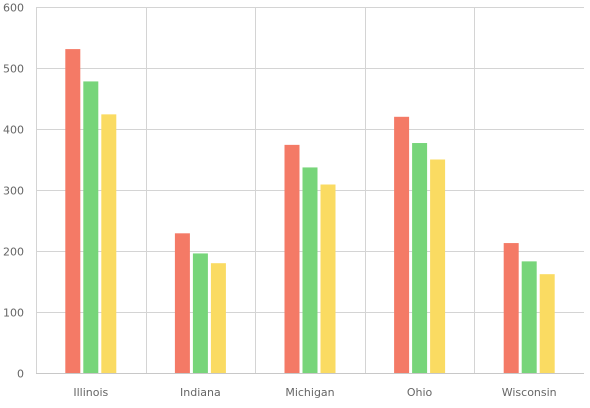  I want to click on x-tick-label: Illinois, so click(90, 392).